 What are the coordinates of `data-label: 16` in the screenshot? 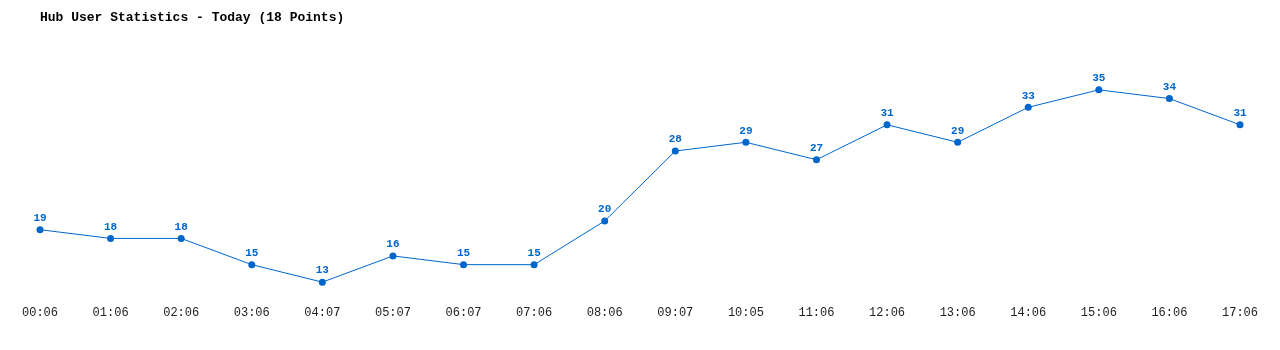 It's located at (393, 244).